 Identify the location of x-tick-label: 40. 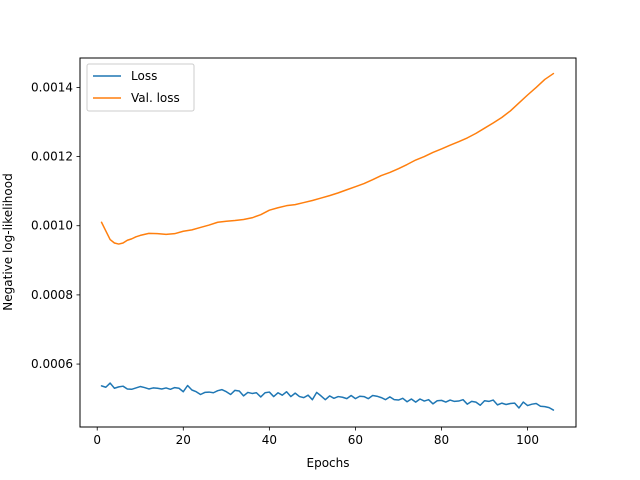
(269, 440).